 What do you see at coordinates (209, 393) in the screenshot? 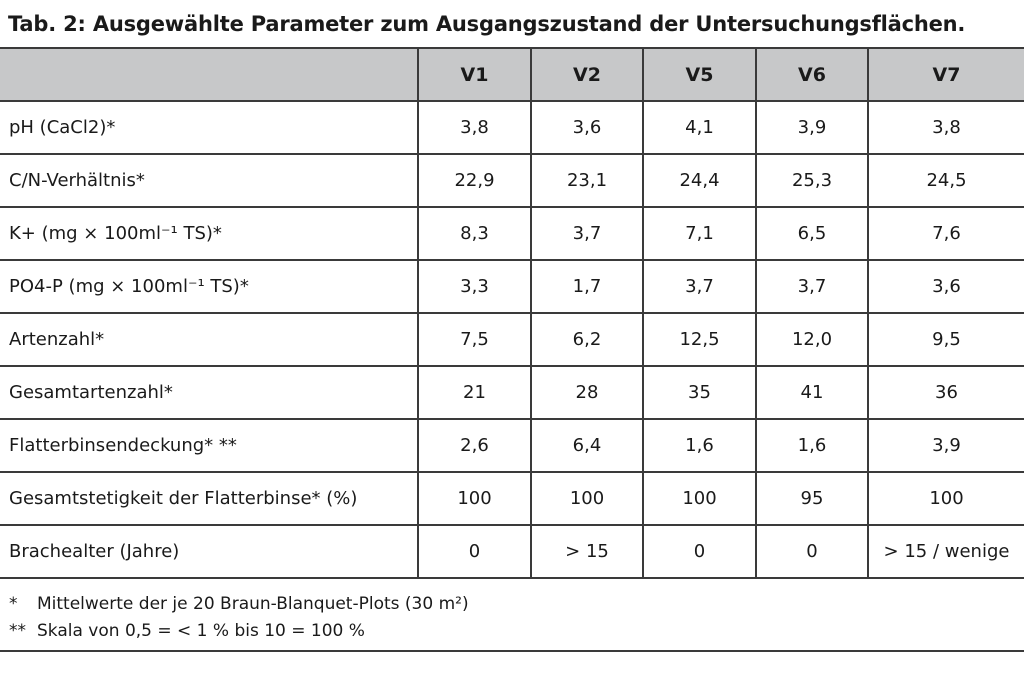
I see `row-label: Gesamtartenzahl*` at bounding box center [209, 393].